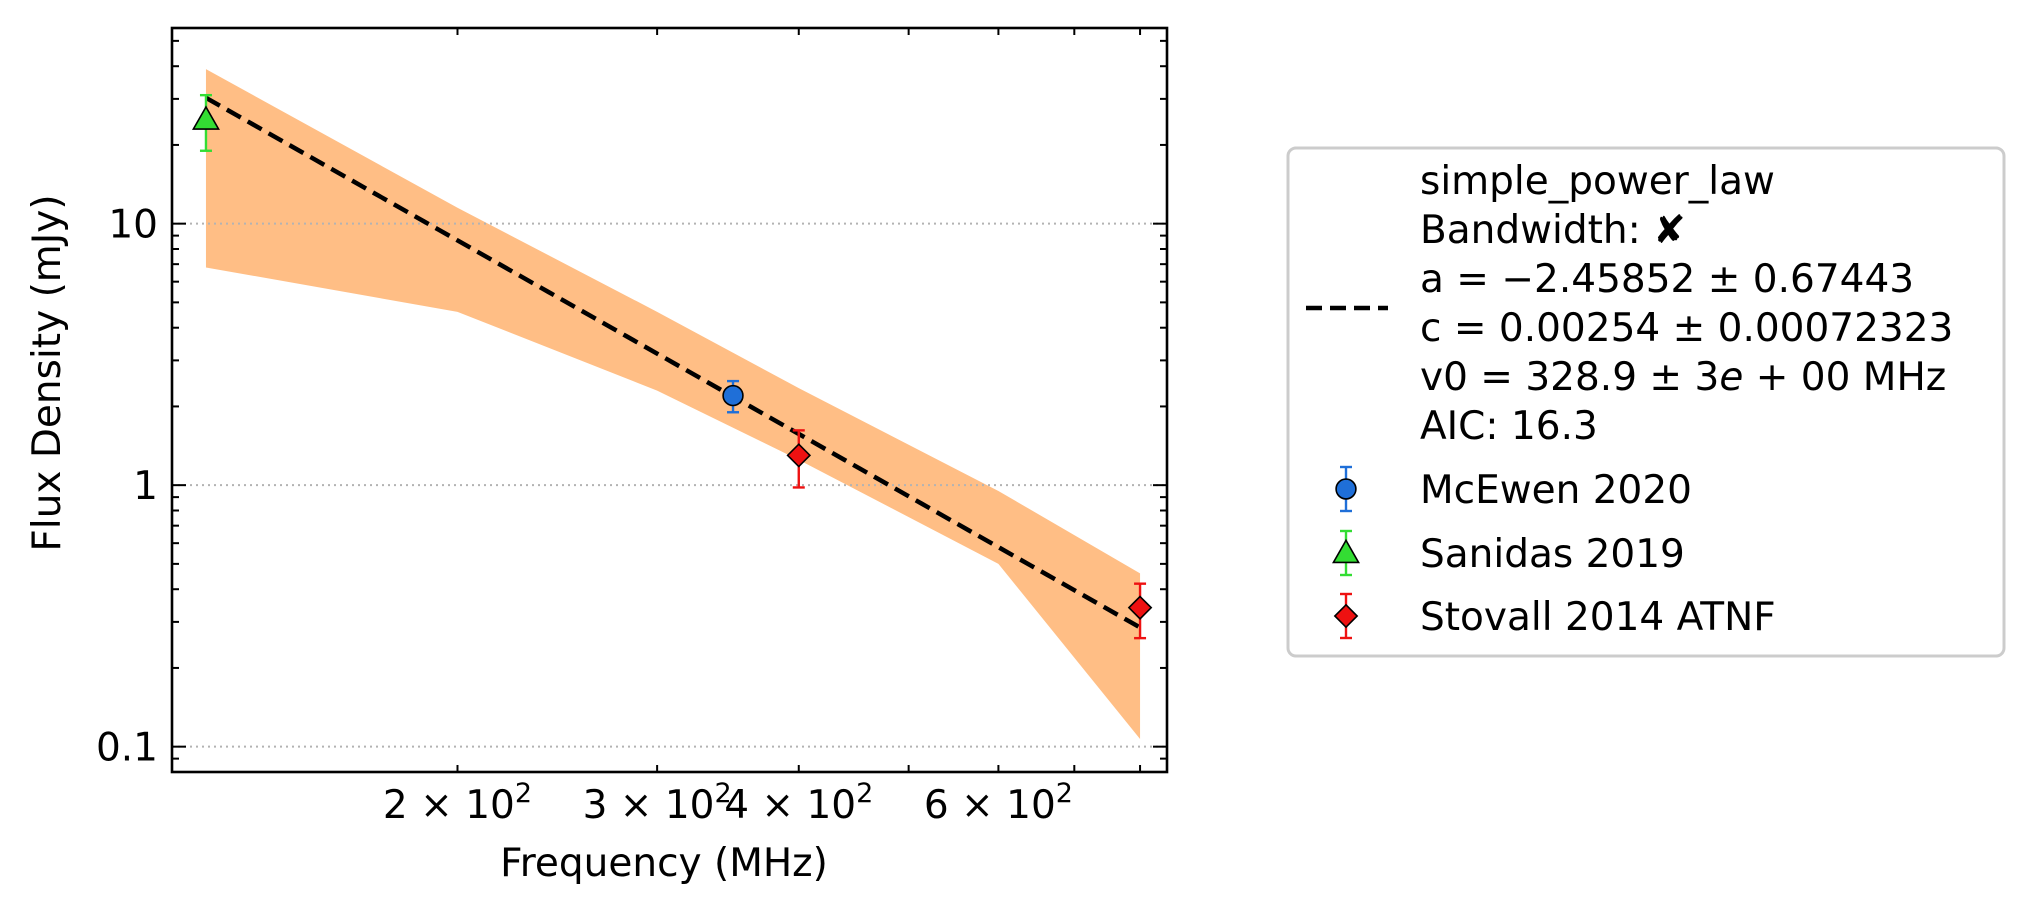  I want to click on legend-label-mcewen: McEwen 2020, so click(1556, 490).